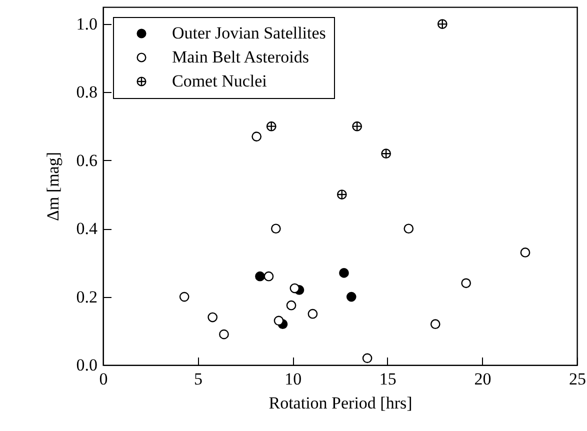 The width and height of the screenshot is (587, 431). I want to click on y-tick-label: 0.8, so click(87, 92).